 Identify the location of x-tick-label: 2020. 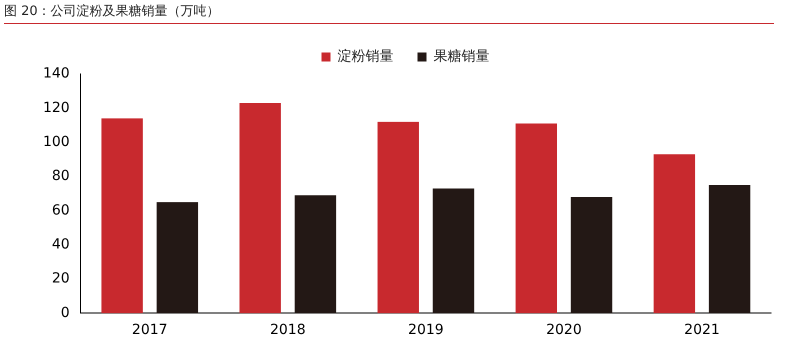
(564, 330).